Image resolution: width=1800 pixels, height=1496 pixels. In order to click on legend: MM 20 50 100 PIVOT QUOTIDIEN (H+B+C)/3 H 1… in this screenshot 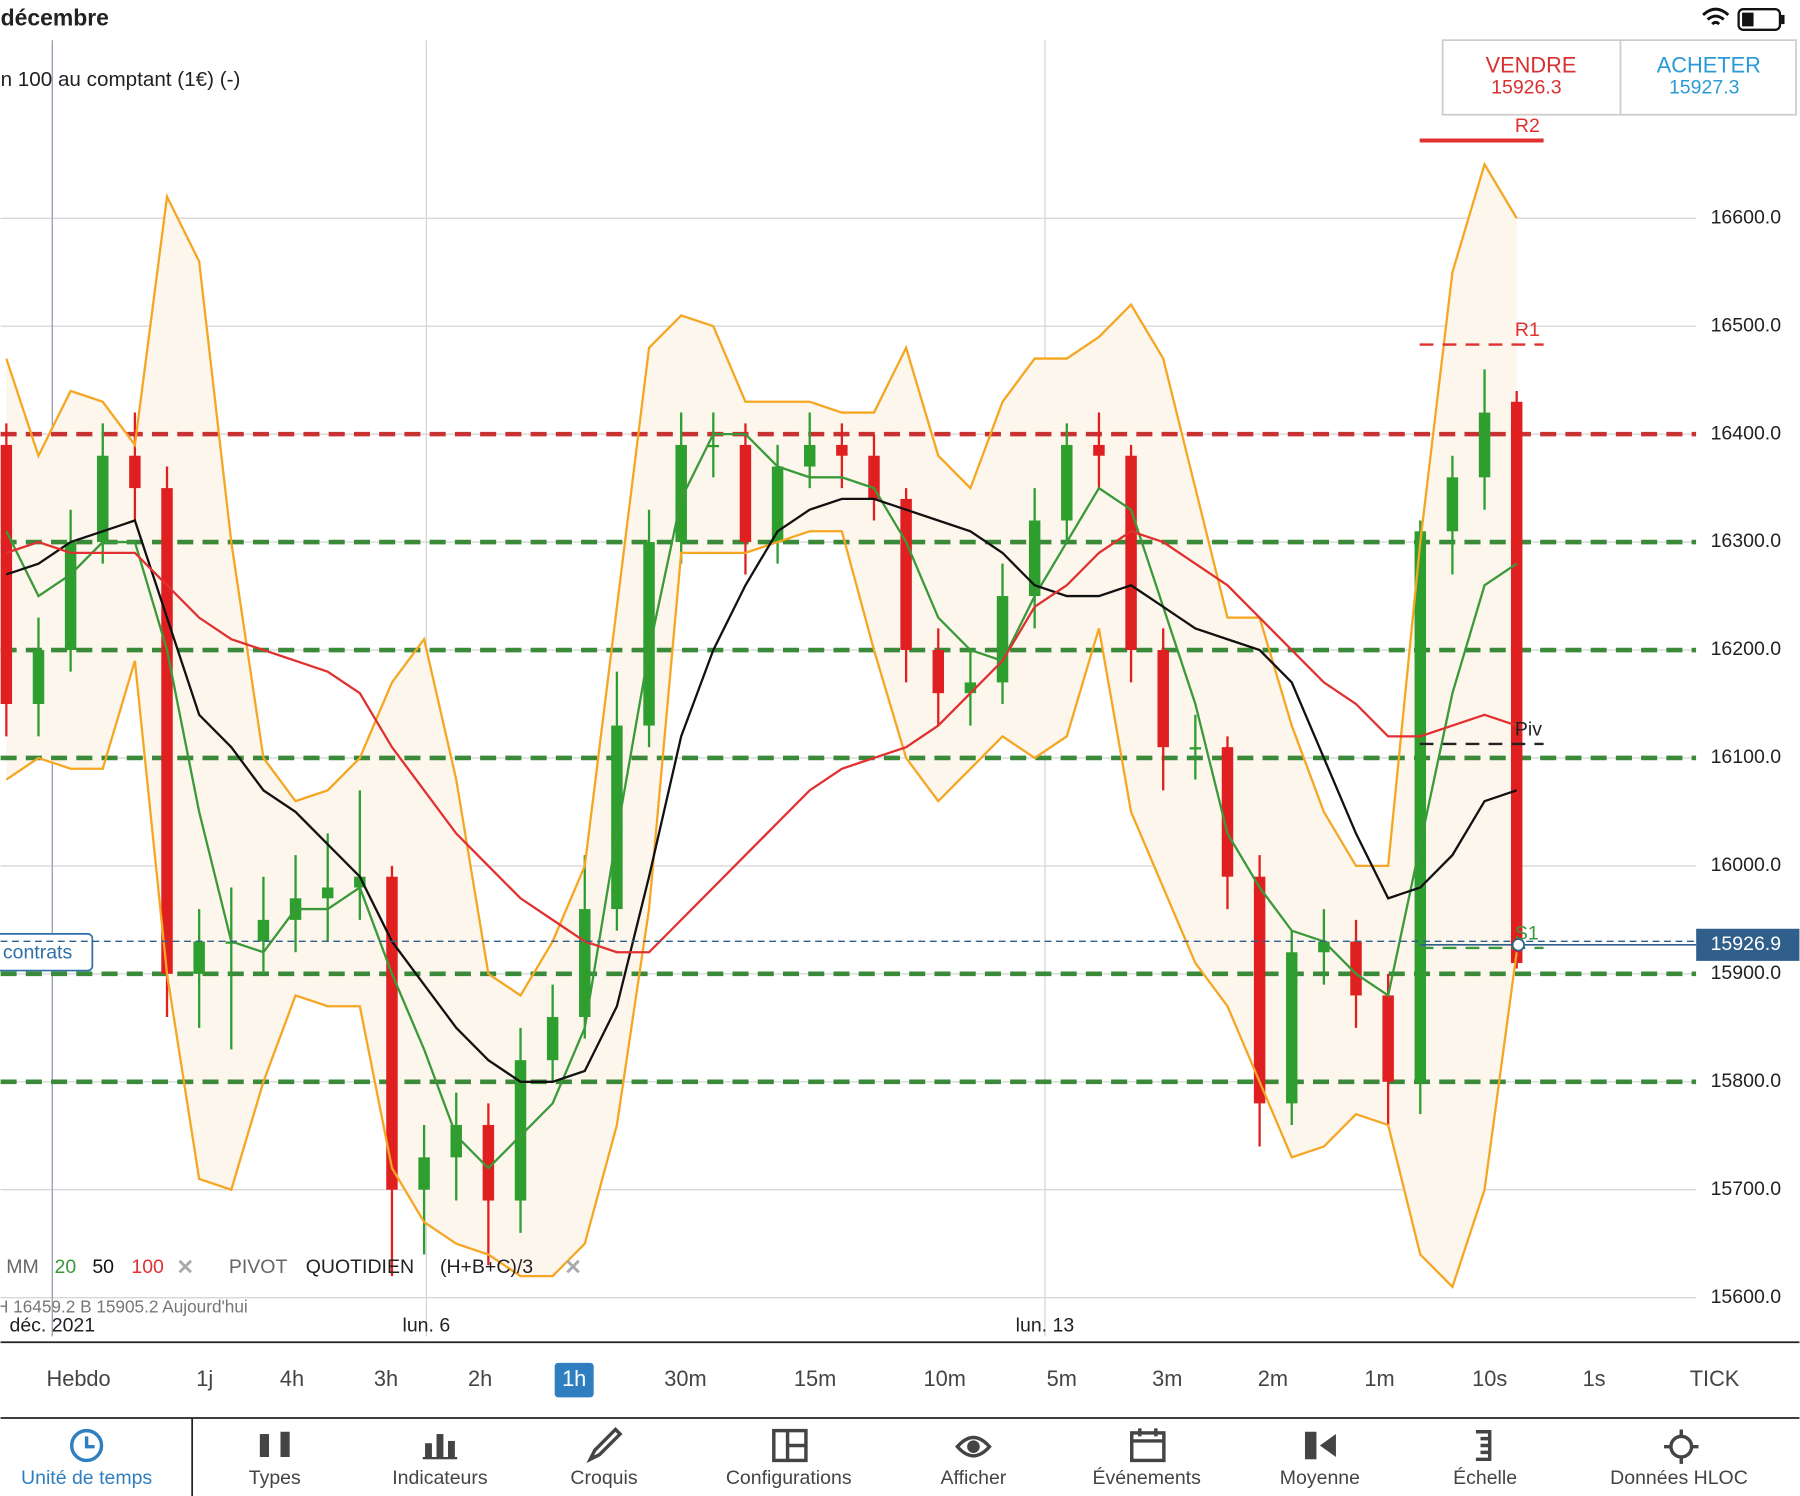, I will do `click(290, 1286)`.